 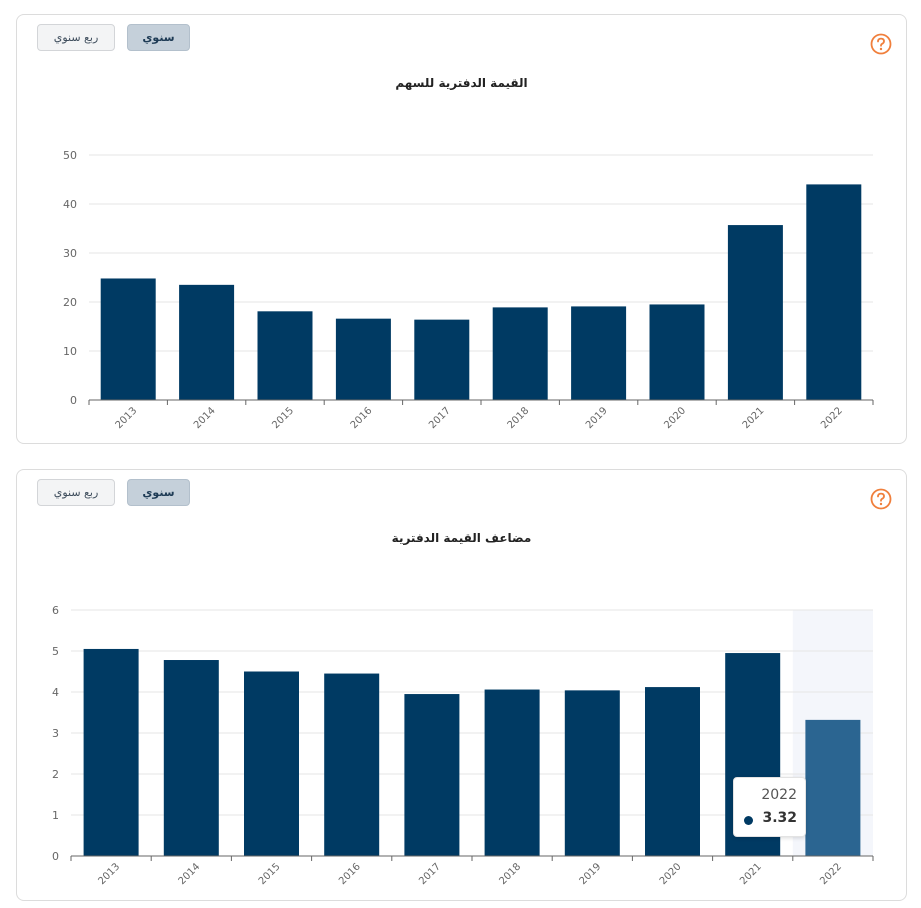 What do you see at coordinates (779, 795) in the screenshot?
I see `tooltip-year: 2022` at bounding box center [779, 795].